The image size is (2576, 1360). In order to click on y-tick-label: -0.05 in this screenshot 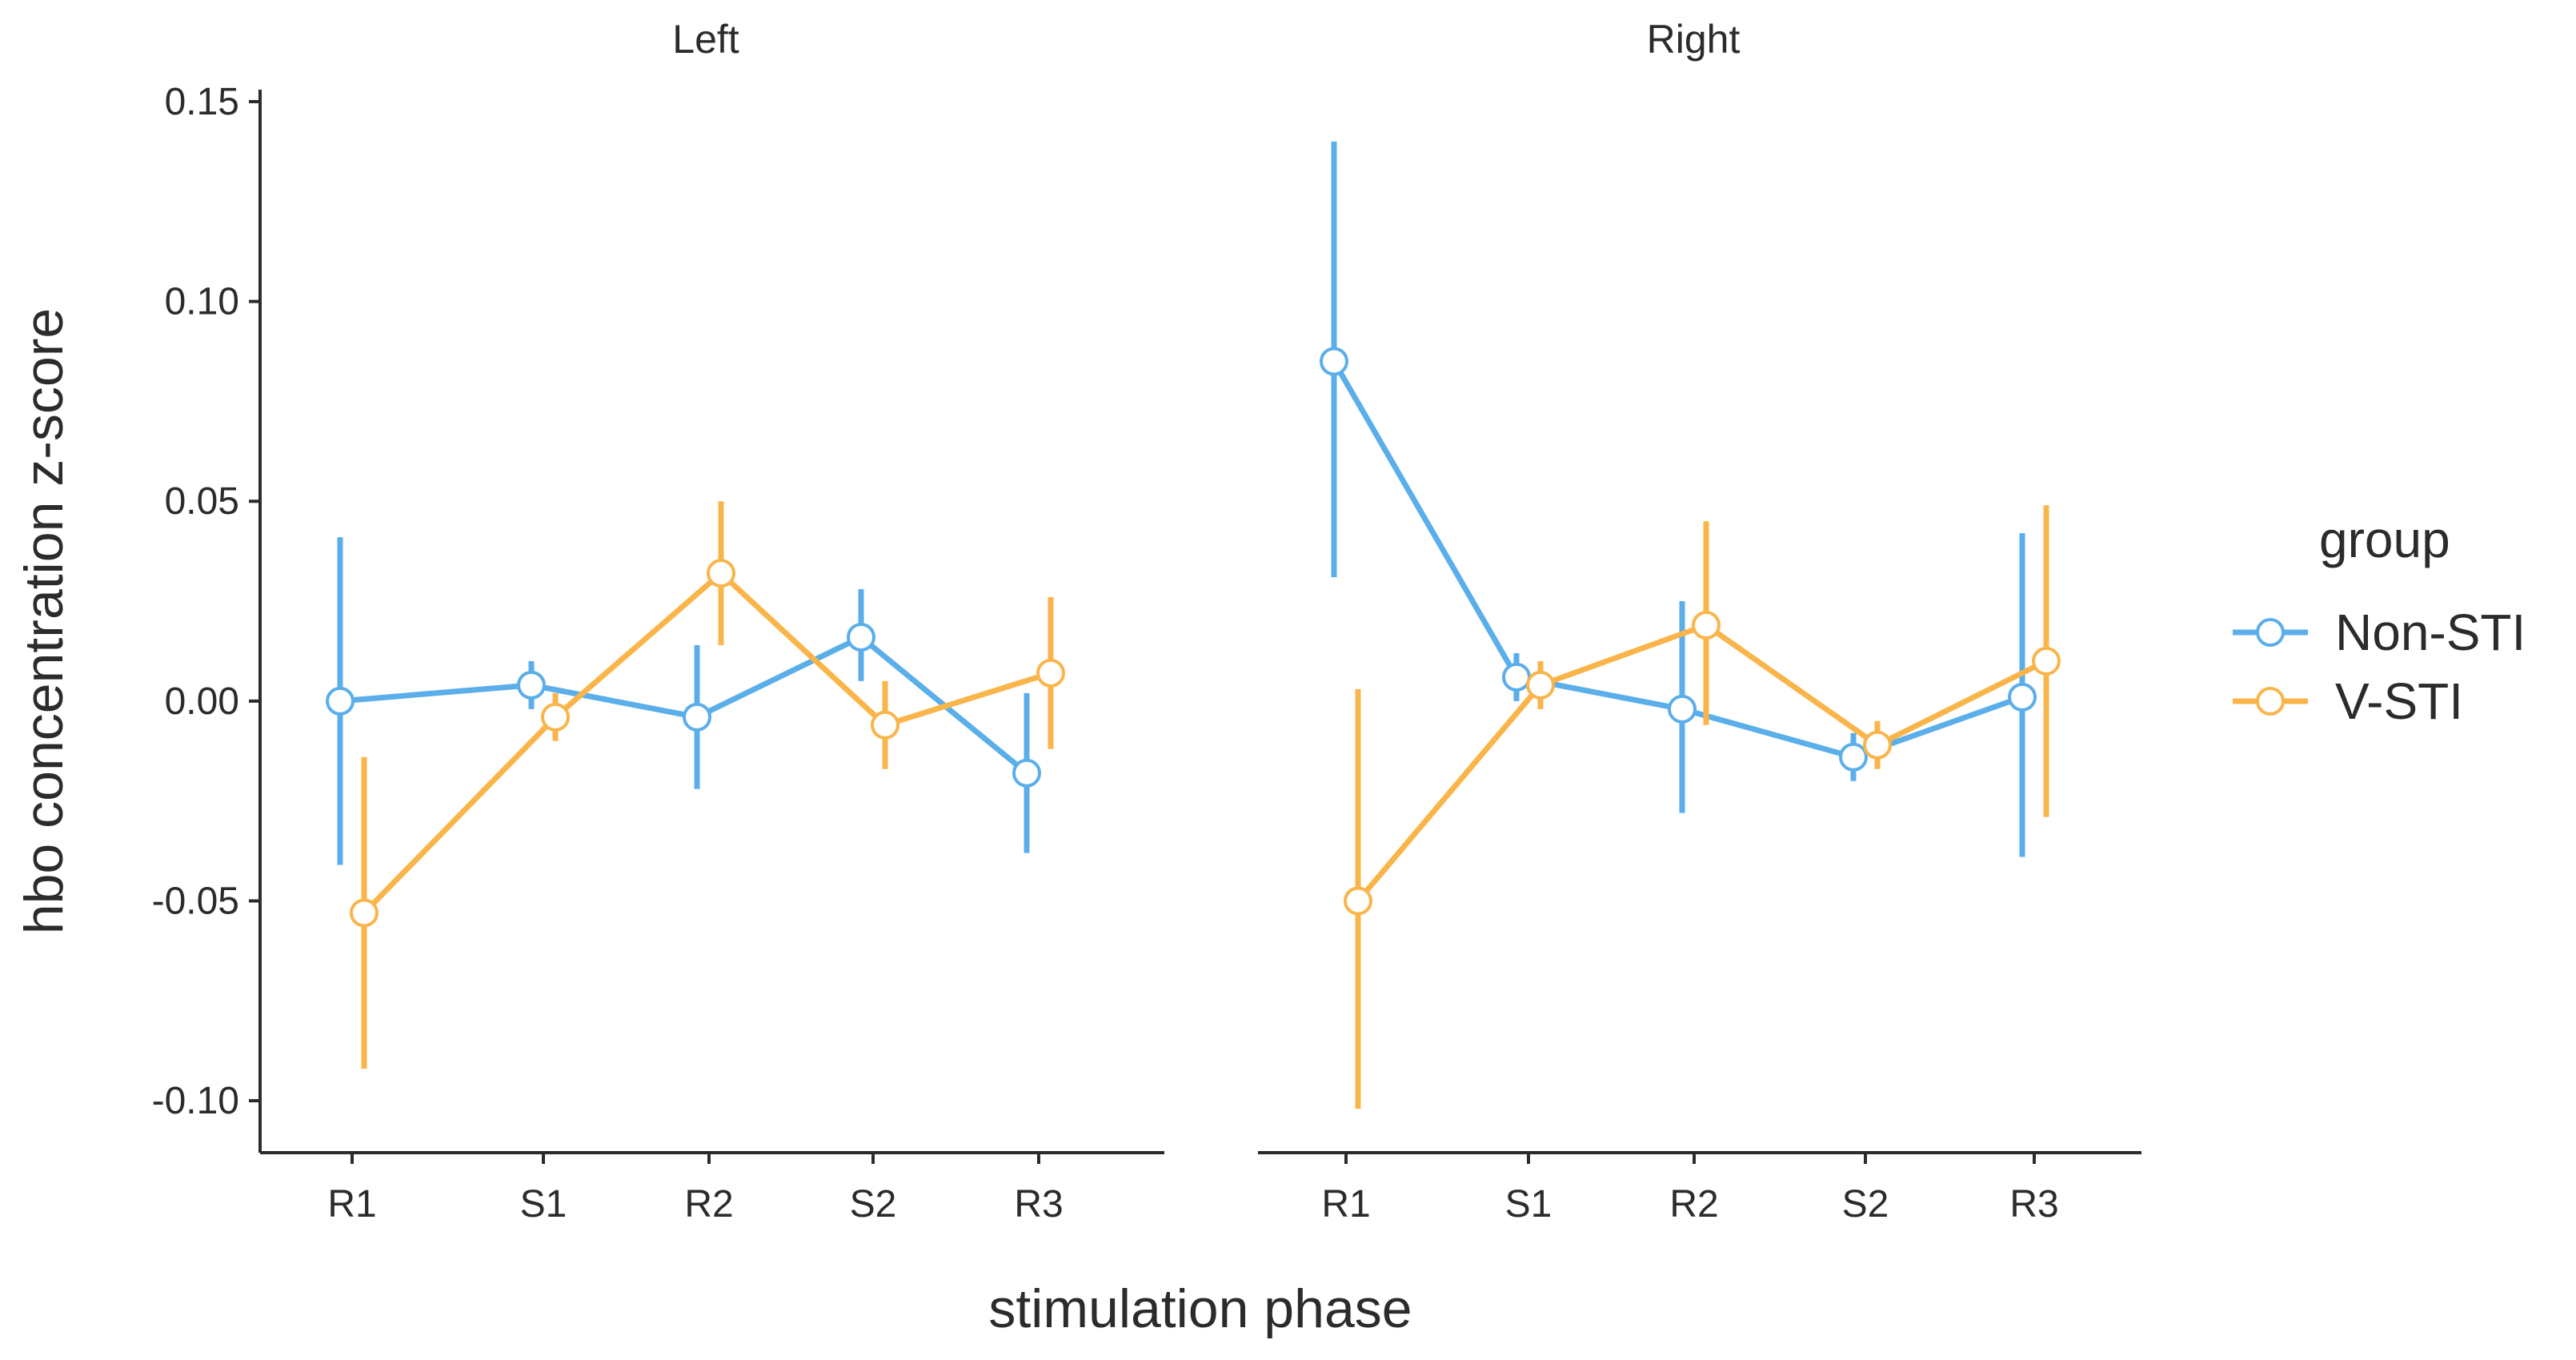, I will do `click(195, 901)`.